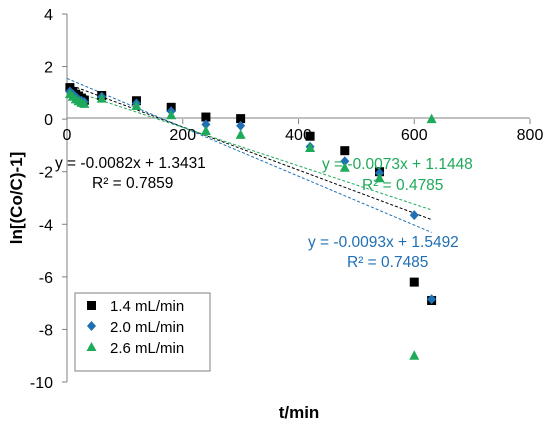  I want to click on legend-label-2.0: 2.0 mL/min, so click(147, 327).